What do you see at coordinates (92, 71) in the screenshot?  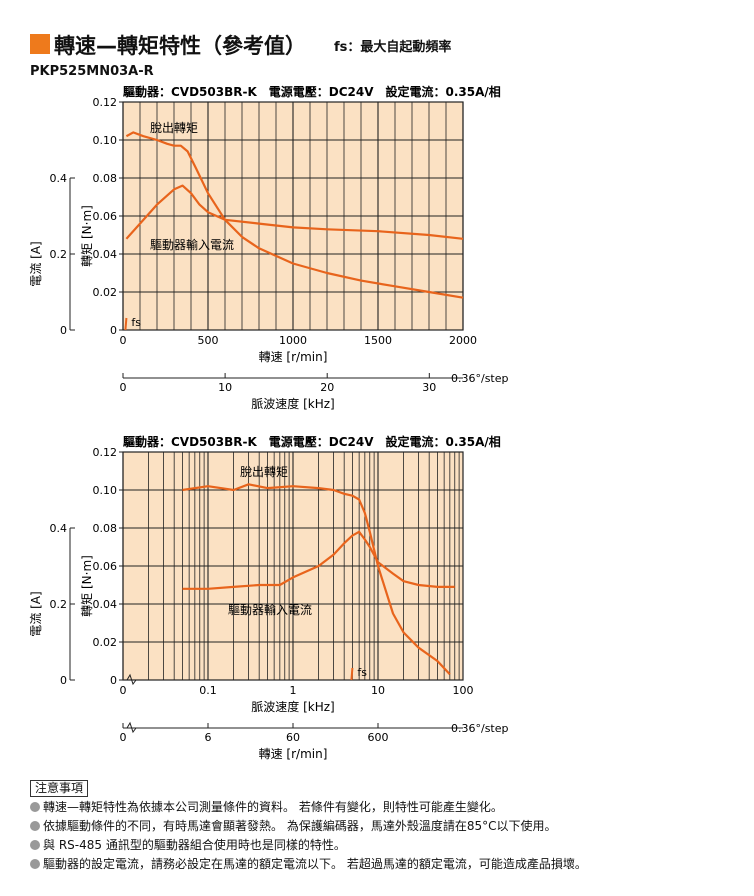 I see `model-name: PKP525MN03A-R` at bounding box center [92, 71].